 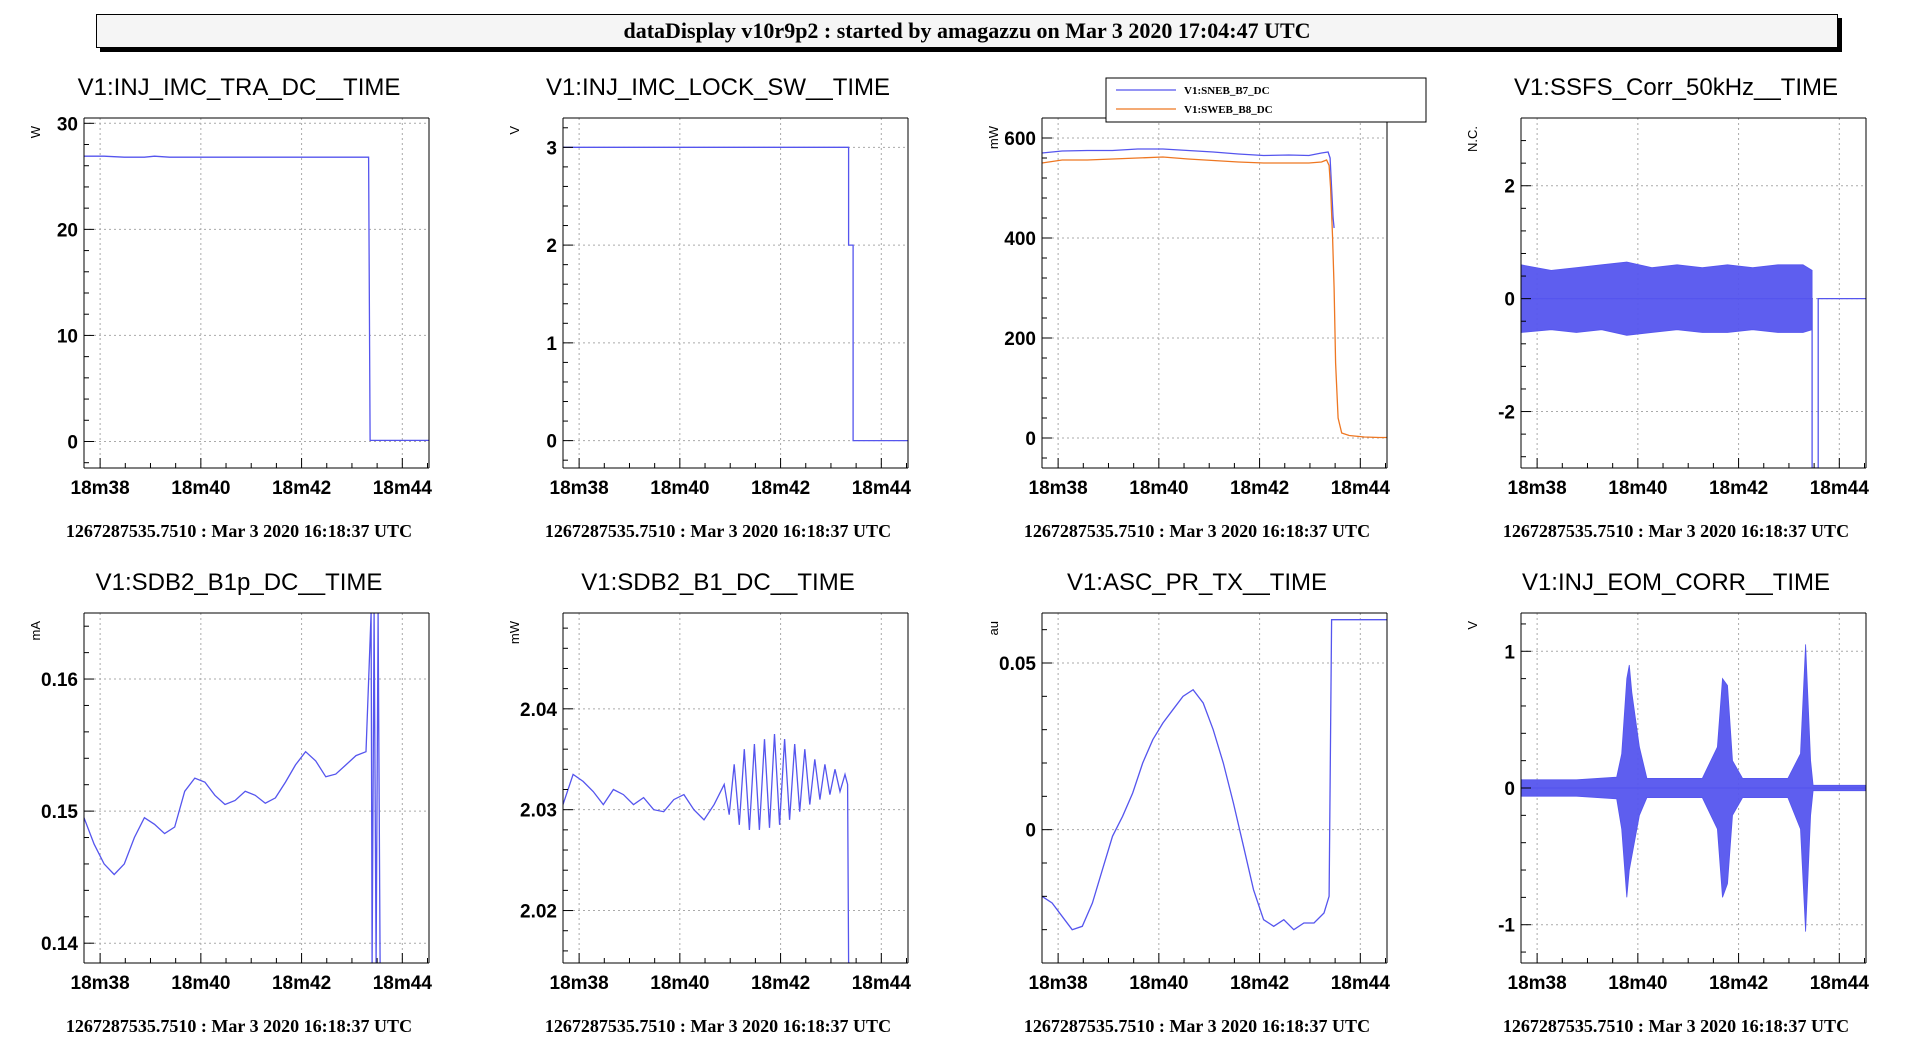 What do you see at coordinates (1227, 91) in the screenshot?
I see `legend-label: V1:SNEB_B7_DC` at bounding box center [1227, 91].